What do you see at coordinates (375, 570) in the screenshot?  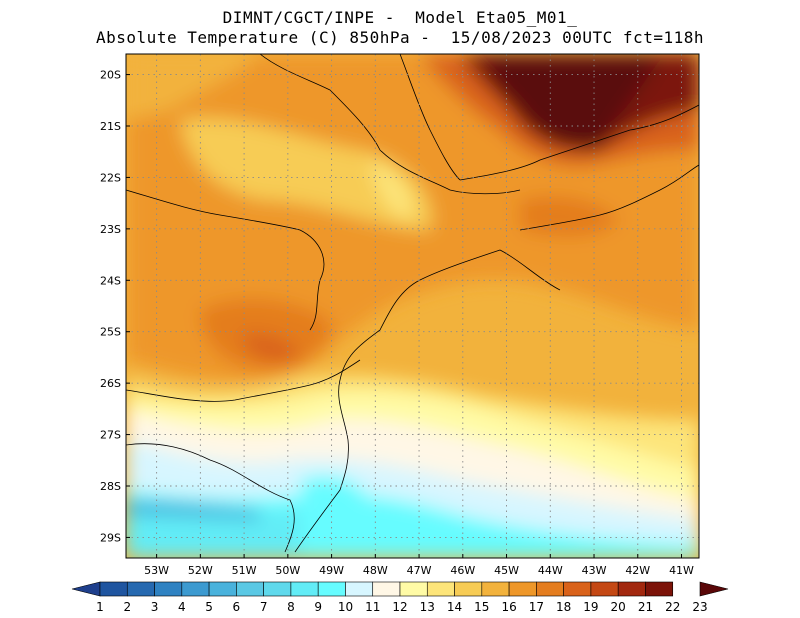 I see `lon-tick-label: 48W` at bounding box center [375, 570].